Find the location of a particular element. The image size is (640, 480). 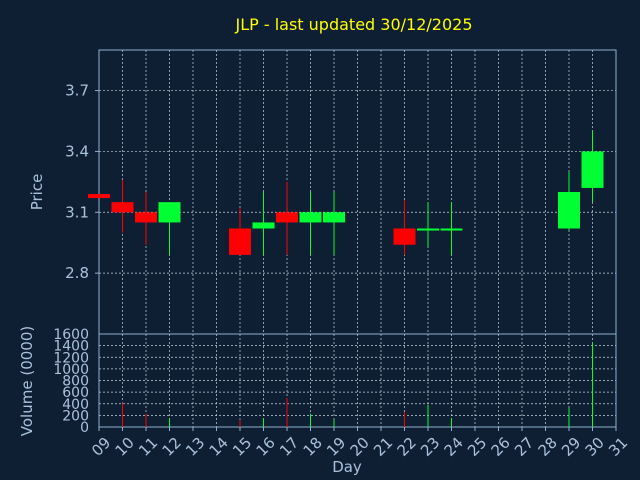

x-tick-label: 15 is located at coordinates (242, 447).